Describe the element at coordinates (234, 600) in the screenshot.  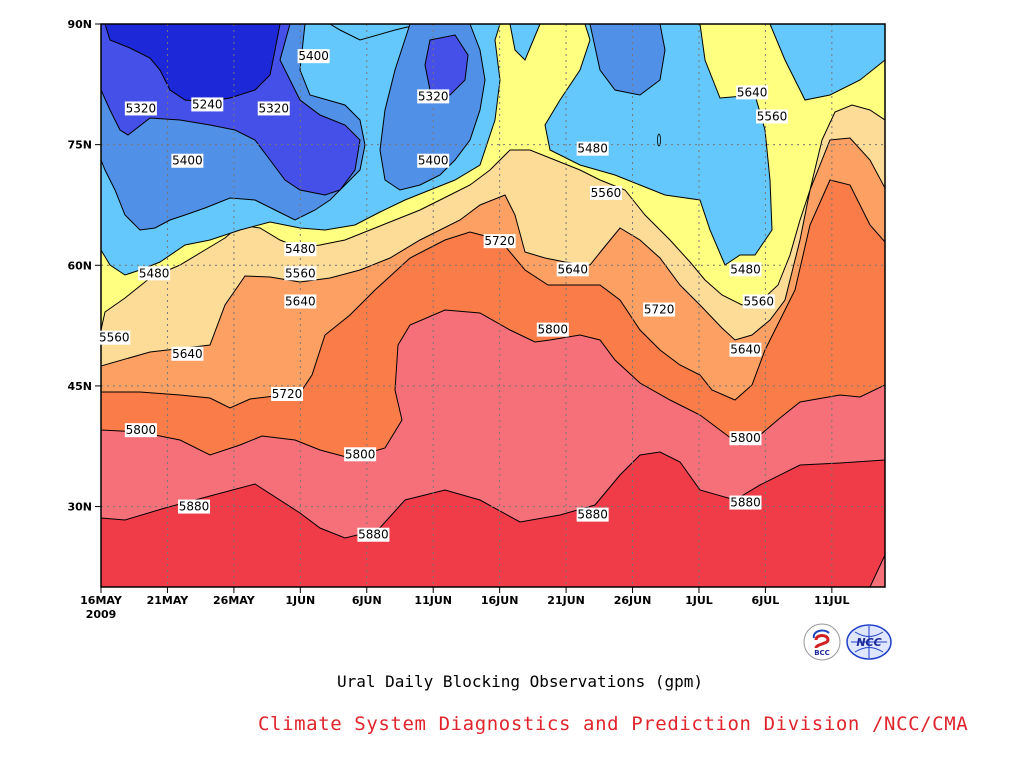
I see `x-tick-label: 26MAY` at that location.